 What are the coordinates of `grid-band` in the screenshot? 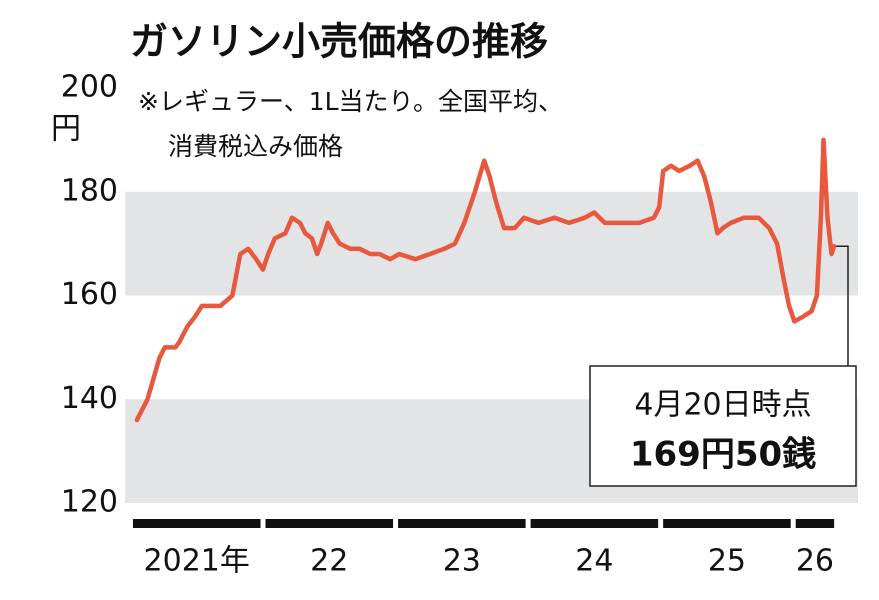 It's located at (491, 243).